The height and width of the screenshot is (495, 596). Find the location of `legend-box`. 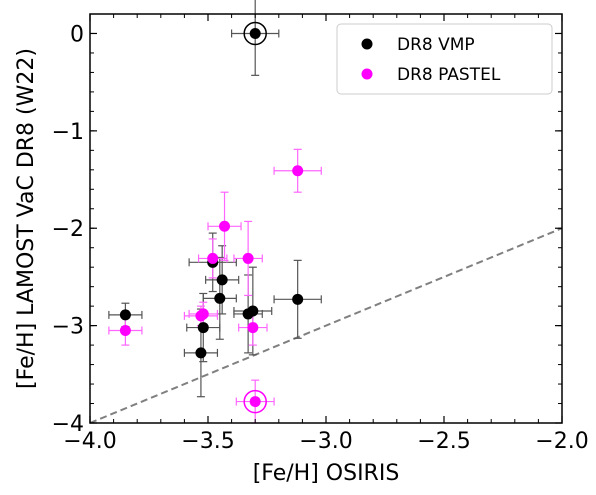

legend-box is located at coordinates (444, 59).